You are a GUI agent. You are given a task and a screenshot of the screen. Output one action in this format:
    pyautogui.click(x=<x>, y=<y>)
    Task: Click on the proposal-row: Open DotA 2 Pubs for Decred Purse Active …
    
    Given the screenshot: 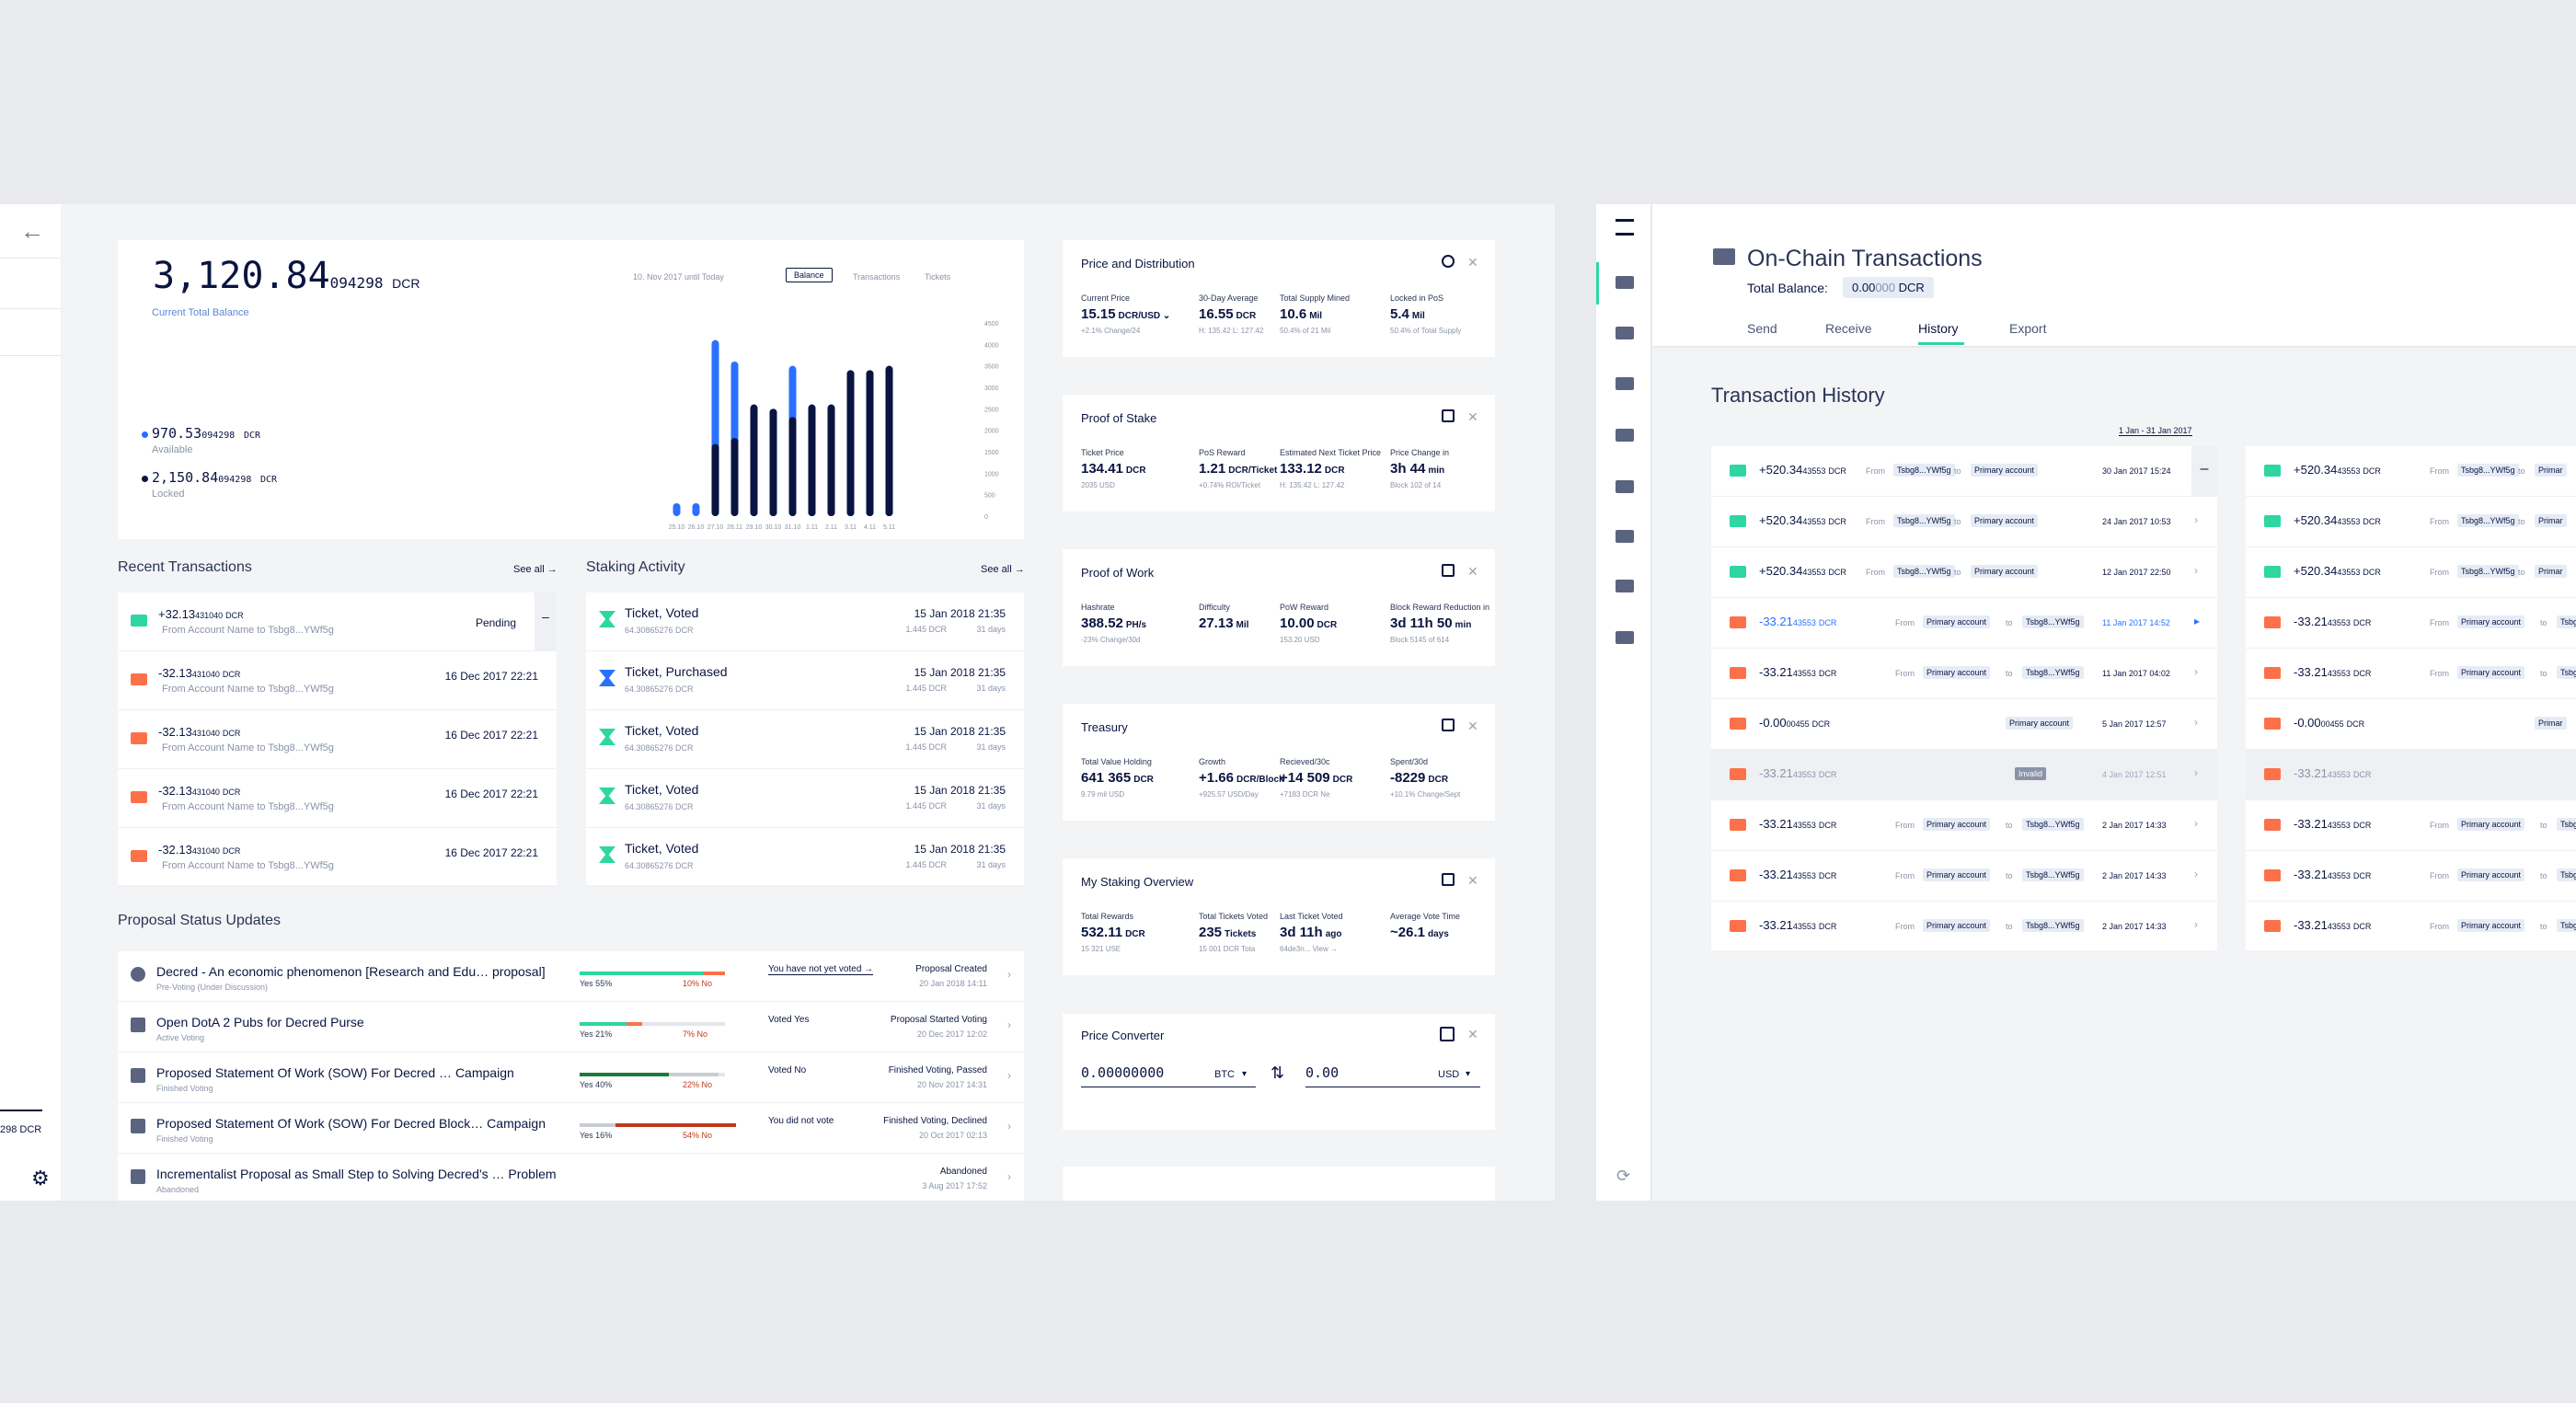 What is the action you would take?
    pyautogui.click(x=571, y=1027)
    